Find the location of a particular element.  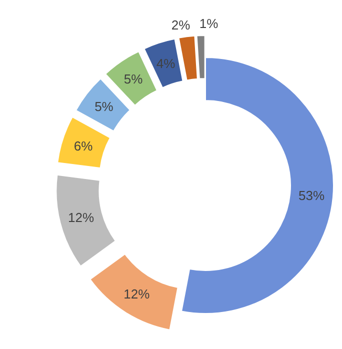

data-label: 53% is located at coordinates (311, 196).